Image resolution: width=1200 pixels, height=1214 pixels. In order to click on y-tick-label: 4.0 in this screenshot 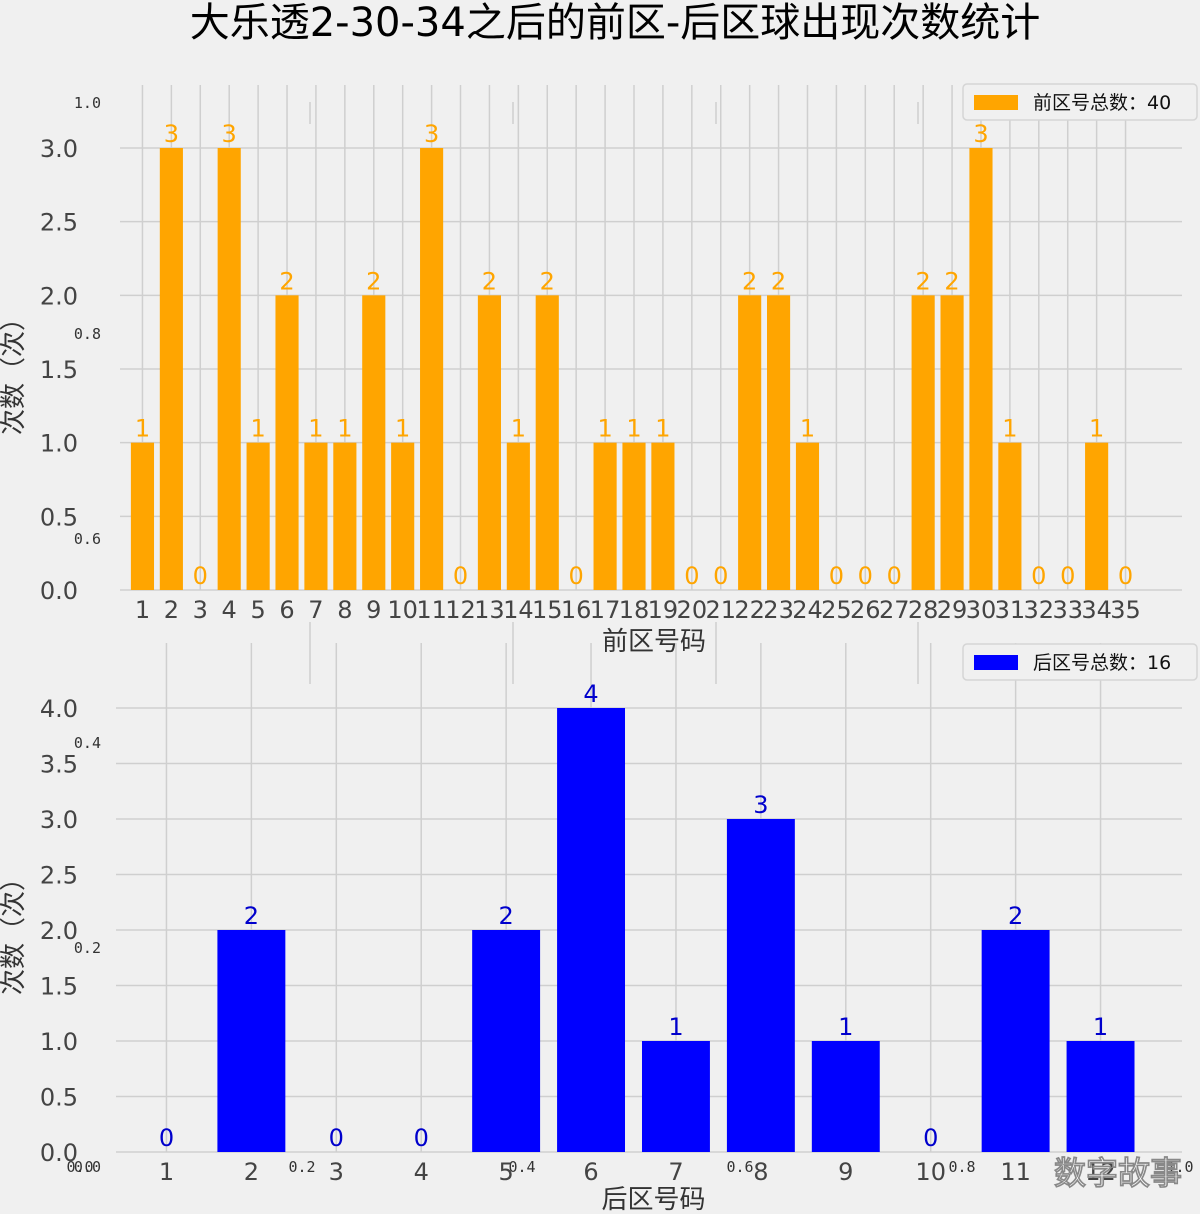, I will do `click(59, 709)`.